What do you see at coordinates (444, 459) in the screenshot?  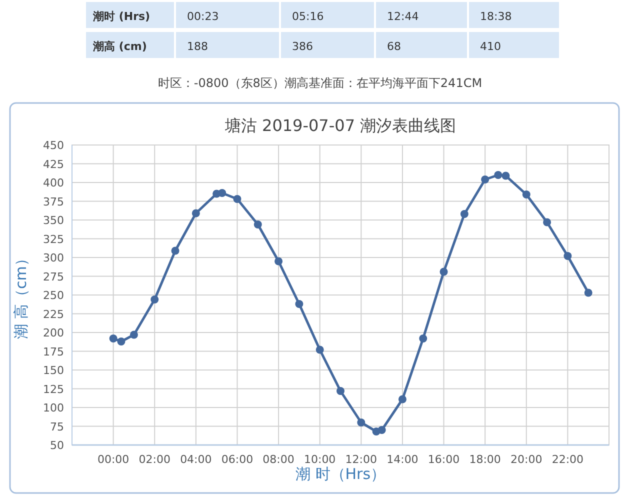 I see `x-tick-label: 16:00` at bounding box center [444, 459].